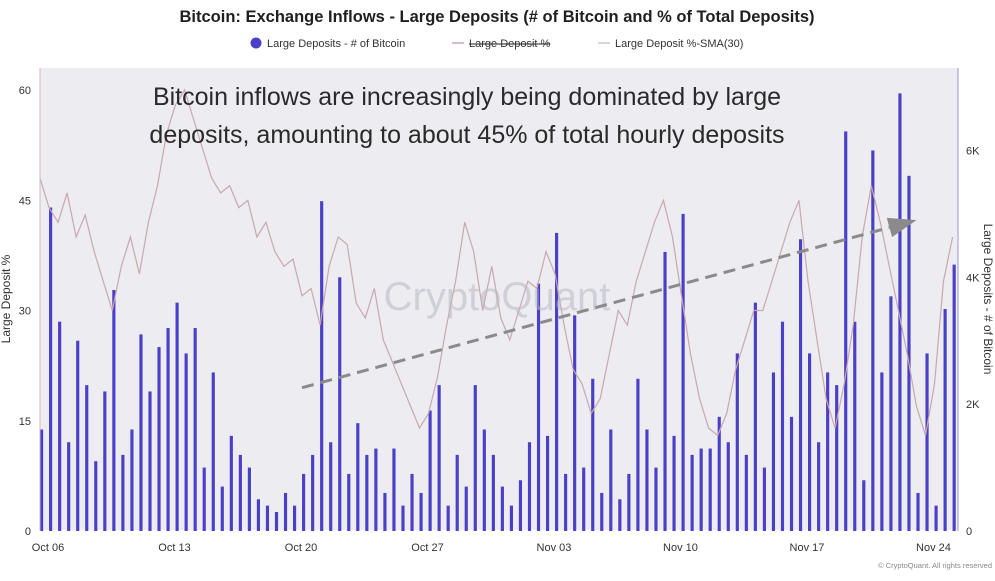  Describe the element at coordinates (969, 532) in the screenshot. I see `y-right-tick: 0` at that location.